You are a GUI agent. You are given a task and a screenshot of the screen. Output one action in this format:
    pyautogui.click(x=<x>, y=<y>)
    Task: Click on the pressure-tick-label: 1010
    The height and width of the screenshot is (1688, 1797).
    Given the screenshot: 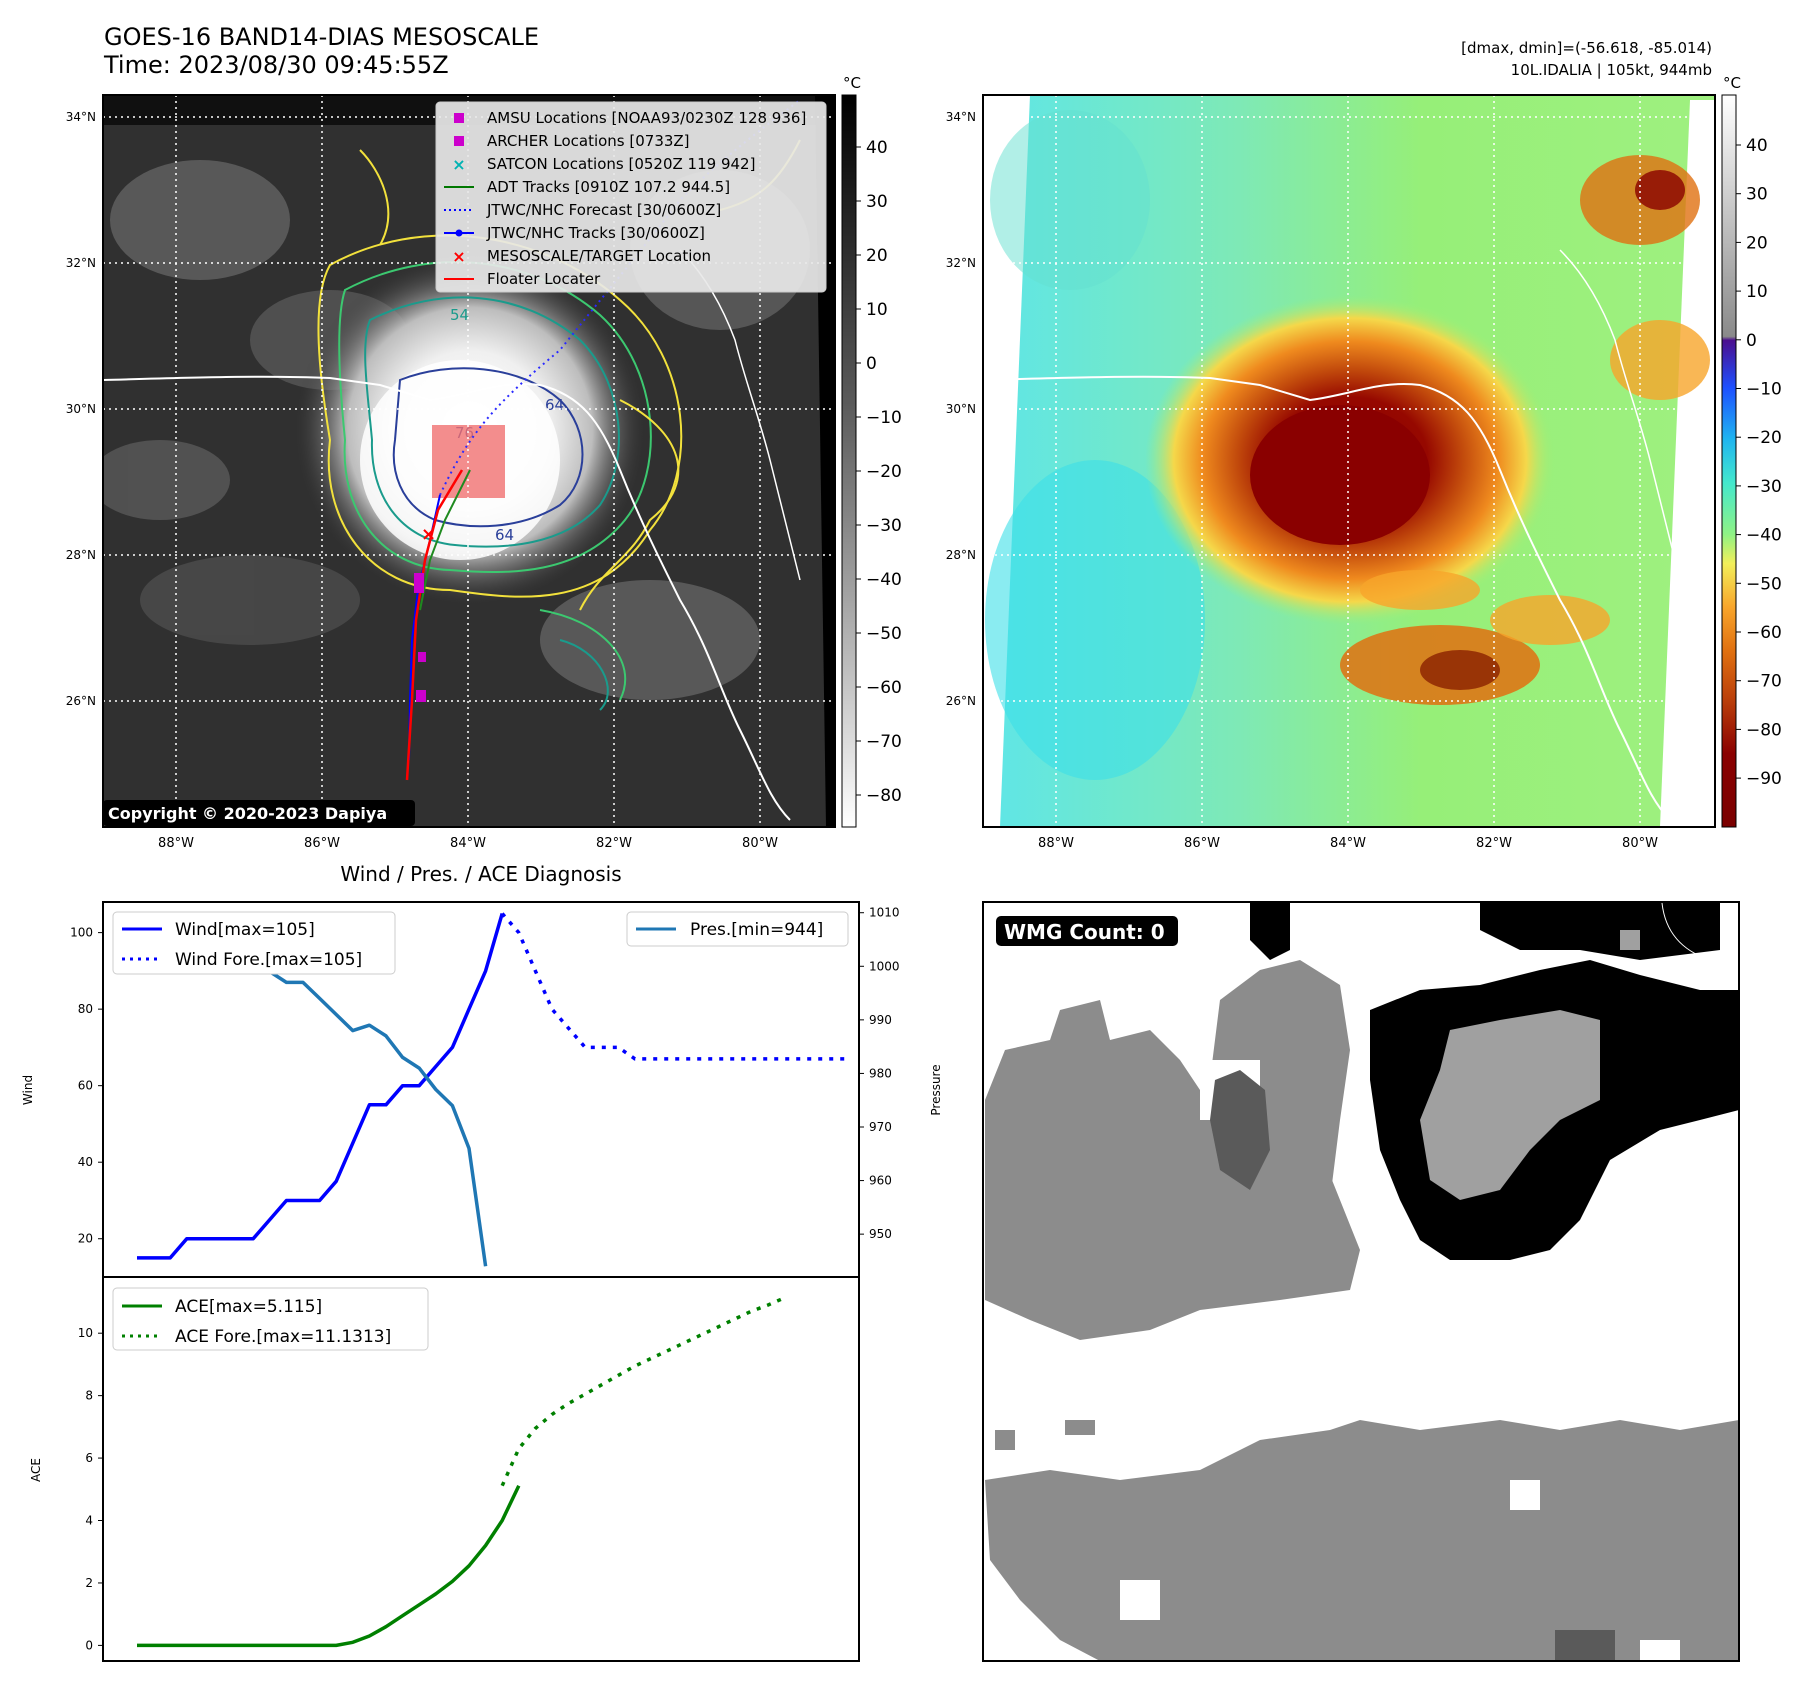 What is the action you would take?
    pyautogui.click(x=884, y=913)
    